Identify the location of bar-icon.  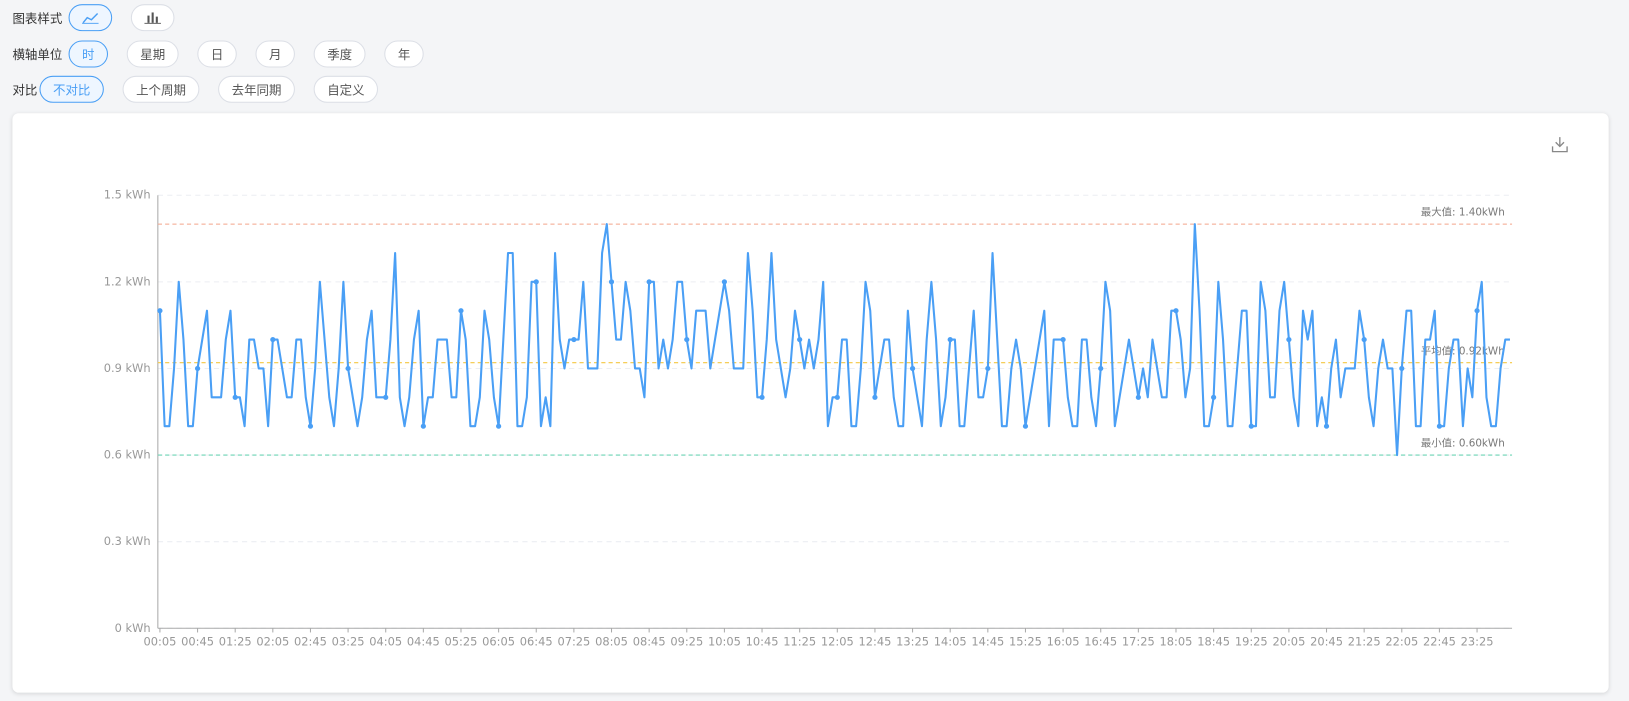
(152, 18).